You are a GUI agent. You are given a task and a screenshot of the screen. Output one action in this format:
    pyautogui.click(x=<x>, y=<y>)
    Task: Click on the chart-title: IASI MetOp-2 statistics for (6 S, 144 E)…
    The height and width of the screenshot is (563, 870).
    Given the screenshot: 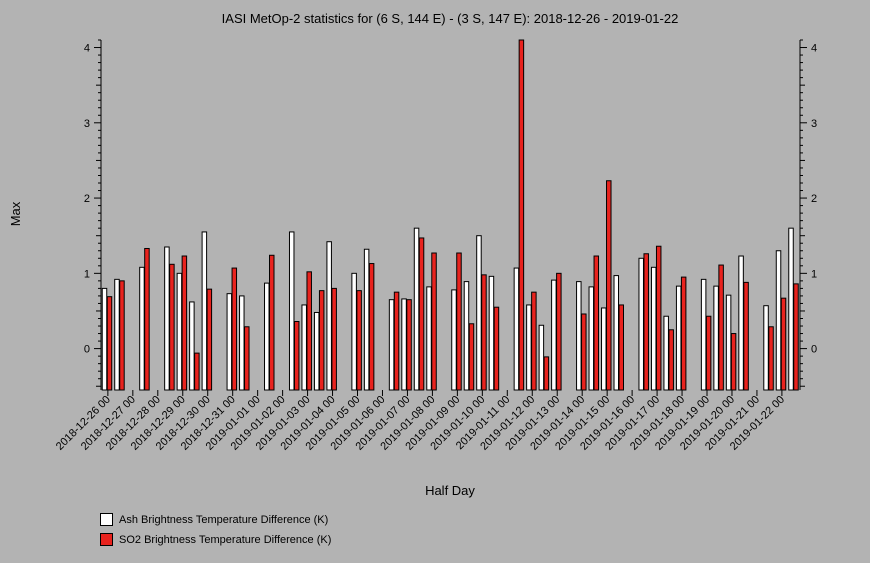 What is the action you would take?
    pyautogui.click(x=450, y=18)
    